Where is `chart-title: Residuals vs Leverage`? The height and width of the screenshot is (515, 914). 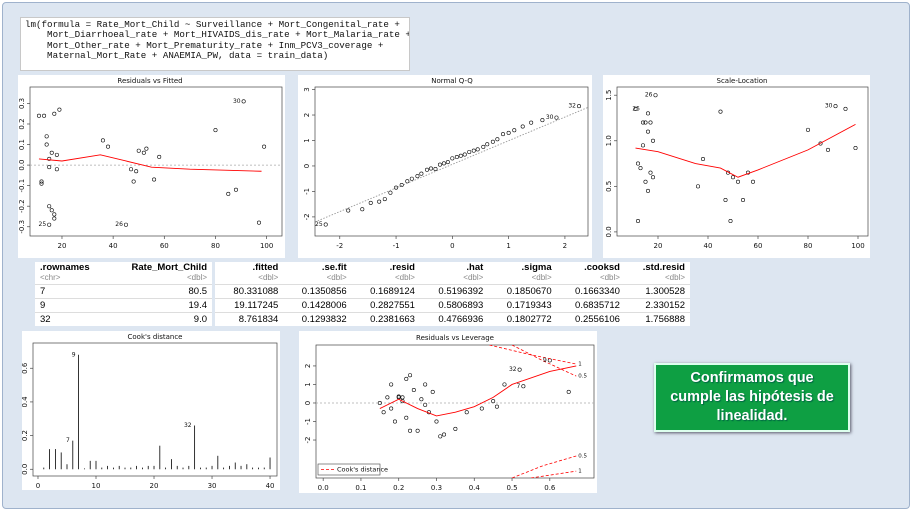
chart-title: Residuals vs Leverage is located at coordinates (455, 338).